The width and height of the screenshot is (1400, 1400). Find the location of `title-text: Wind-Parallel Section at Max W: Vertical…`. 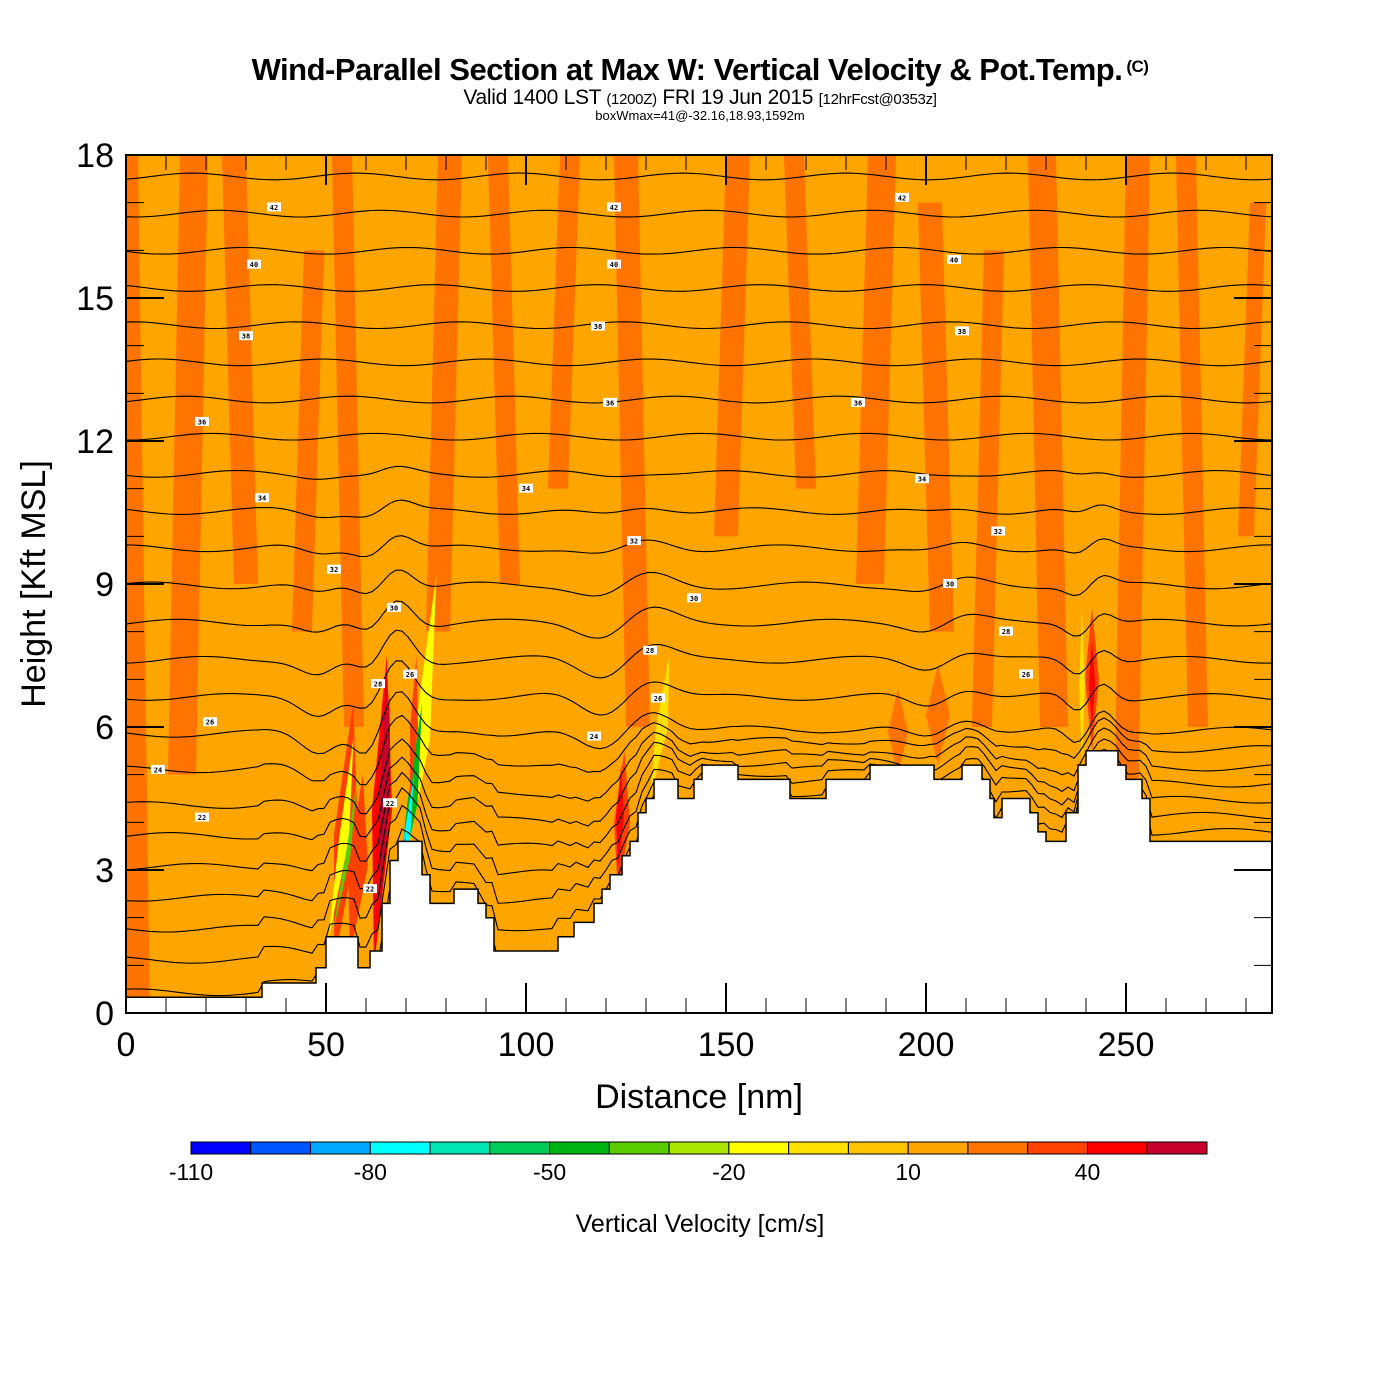

title-text: Wind-Parallel Section at Max W: Vertical… is located at coordinates (687, 69).